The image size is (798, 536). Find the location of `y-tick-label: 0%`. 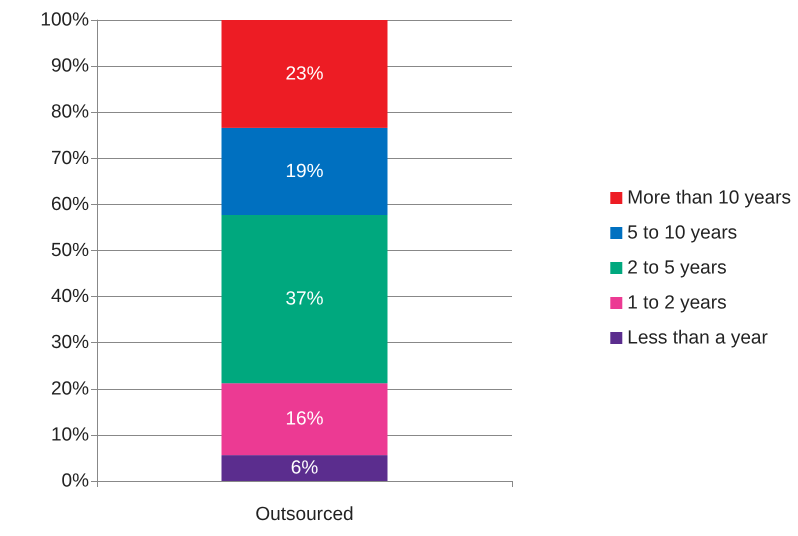

y-tick-label: 0% is located at coordinates (76, 481).